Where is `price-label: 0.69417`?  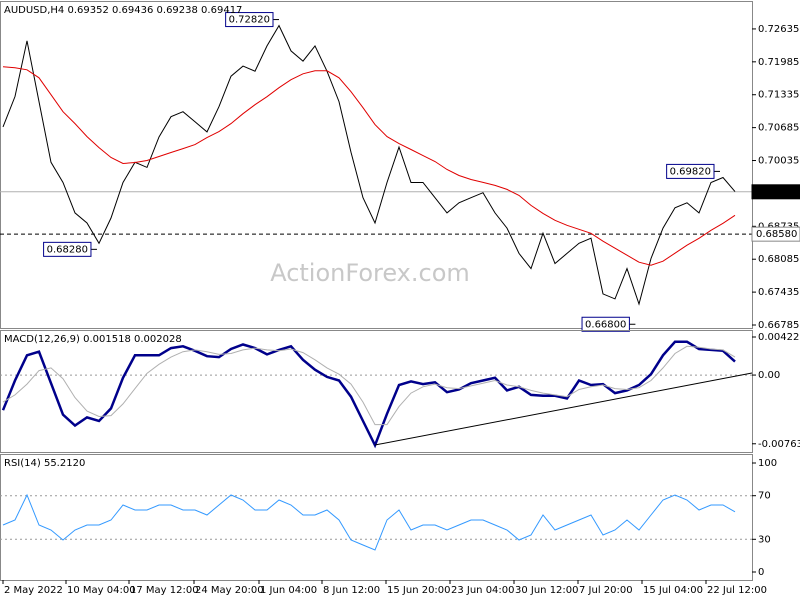 price-label: 0.69417 is located at coordinates (776, 192).